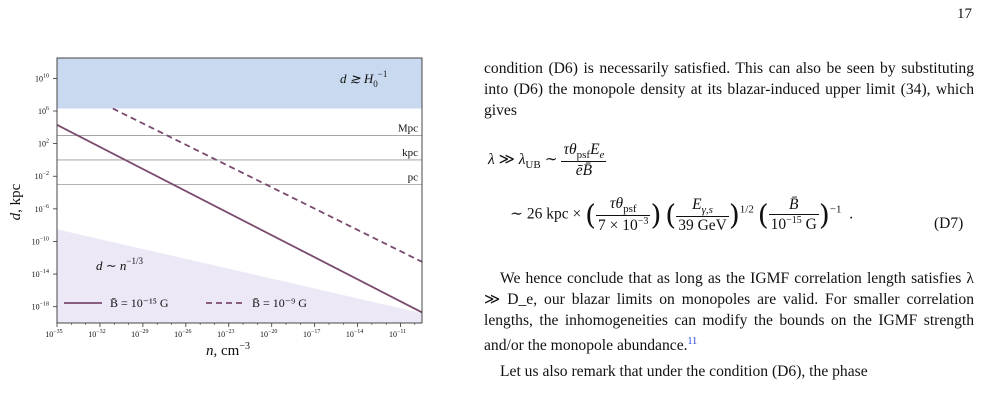  I want to click on x-tick-label: 10−29, so click(139, 334).